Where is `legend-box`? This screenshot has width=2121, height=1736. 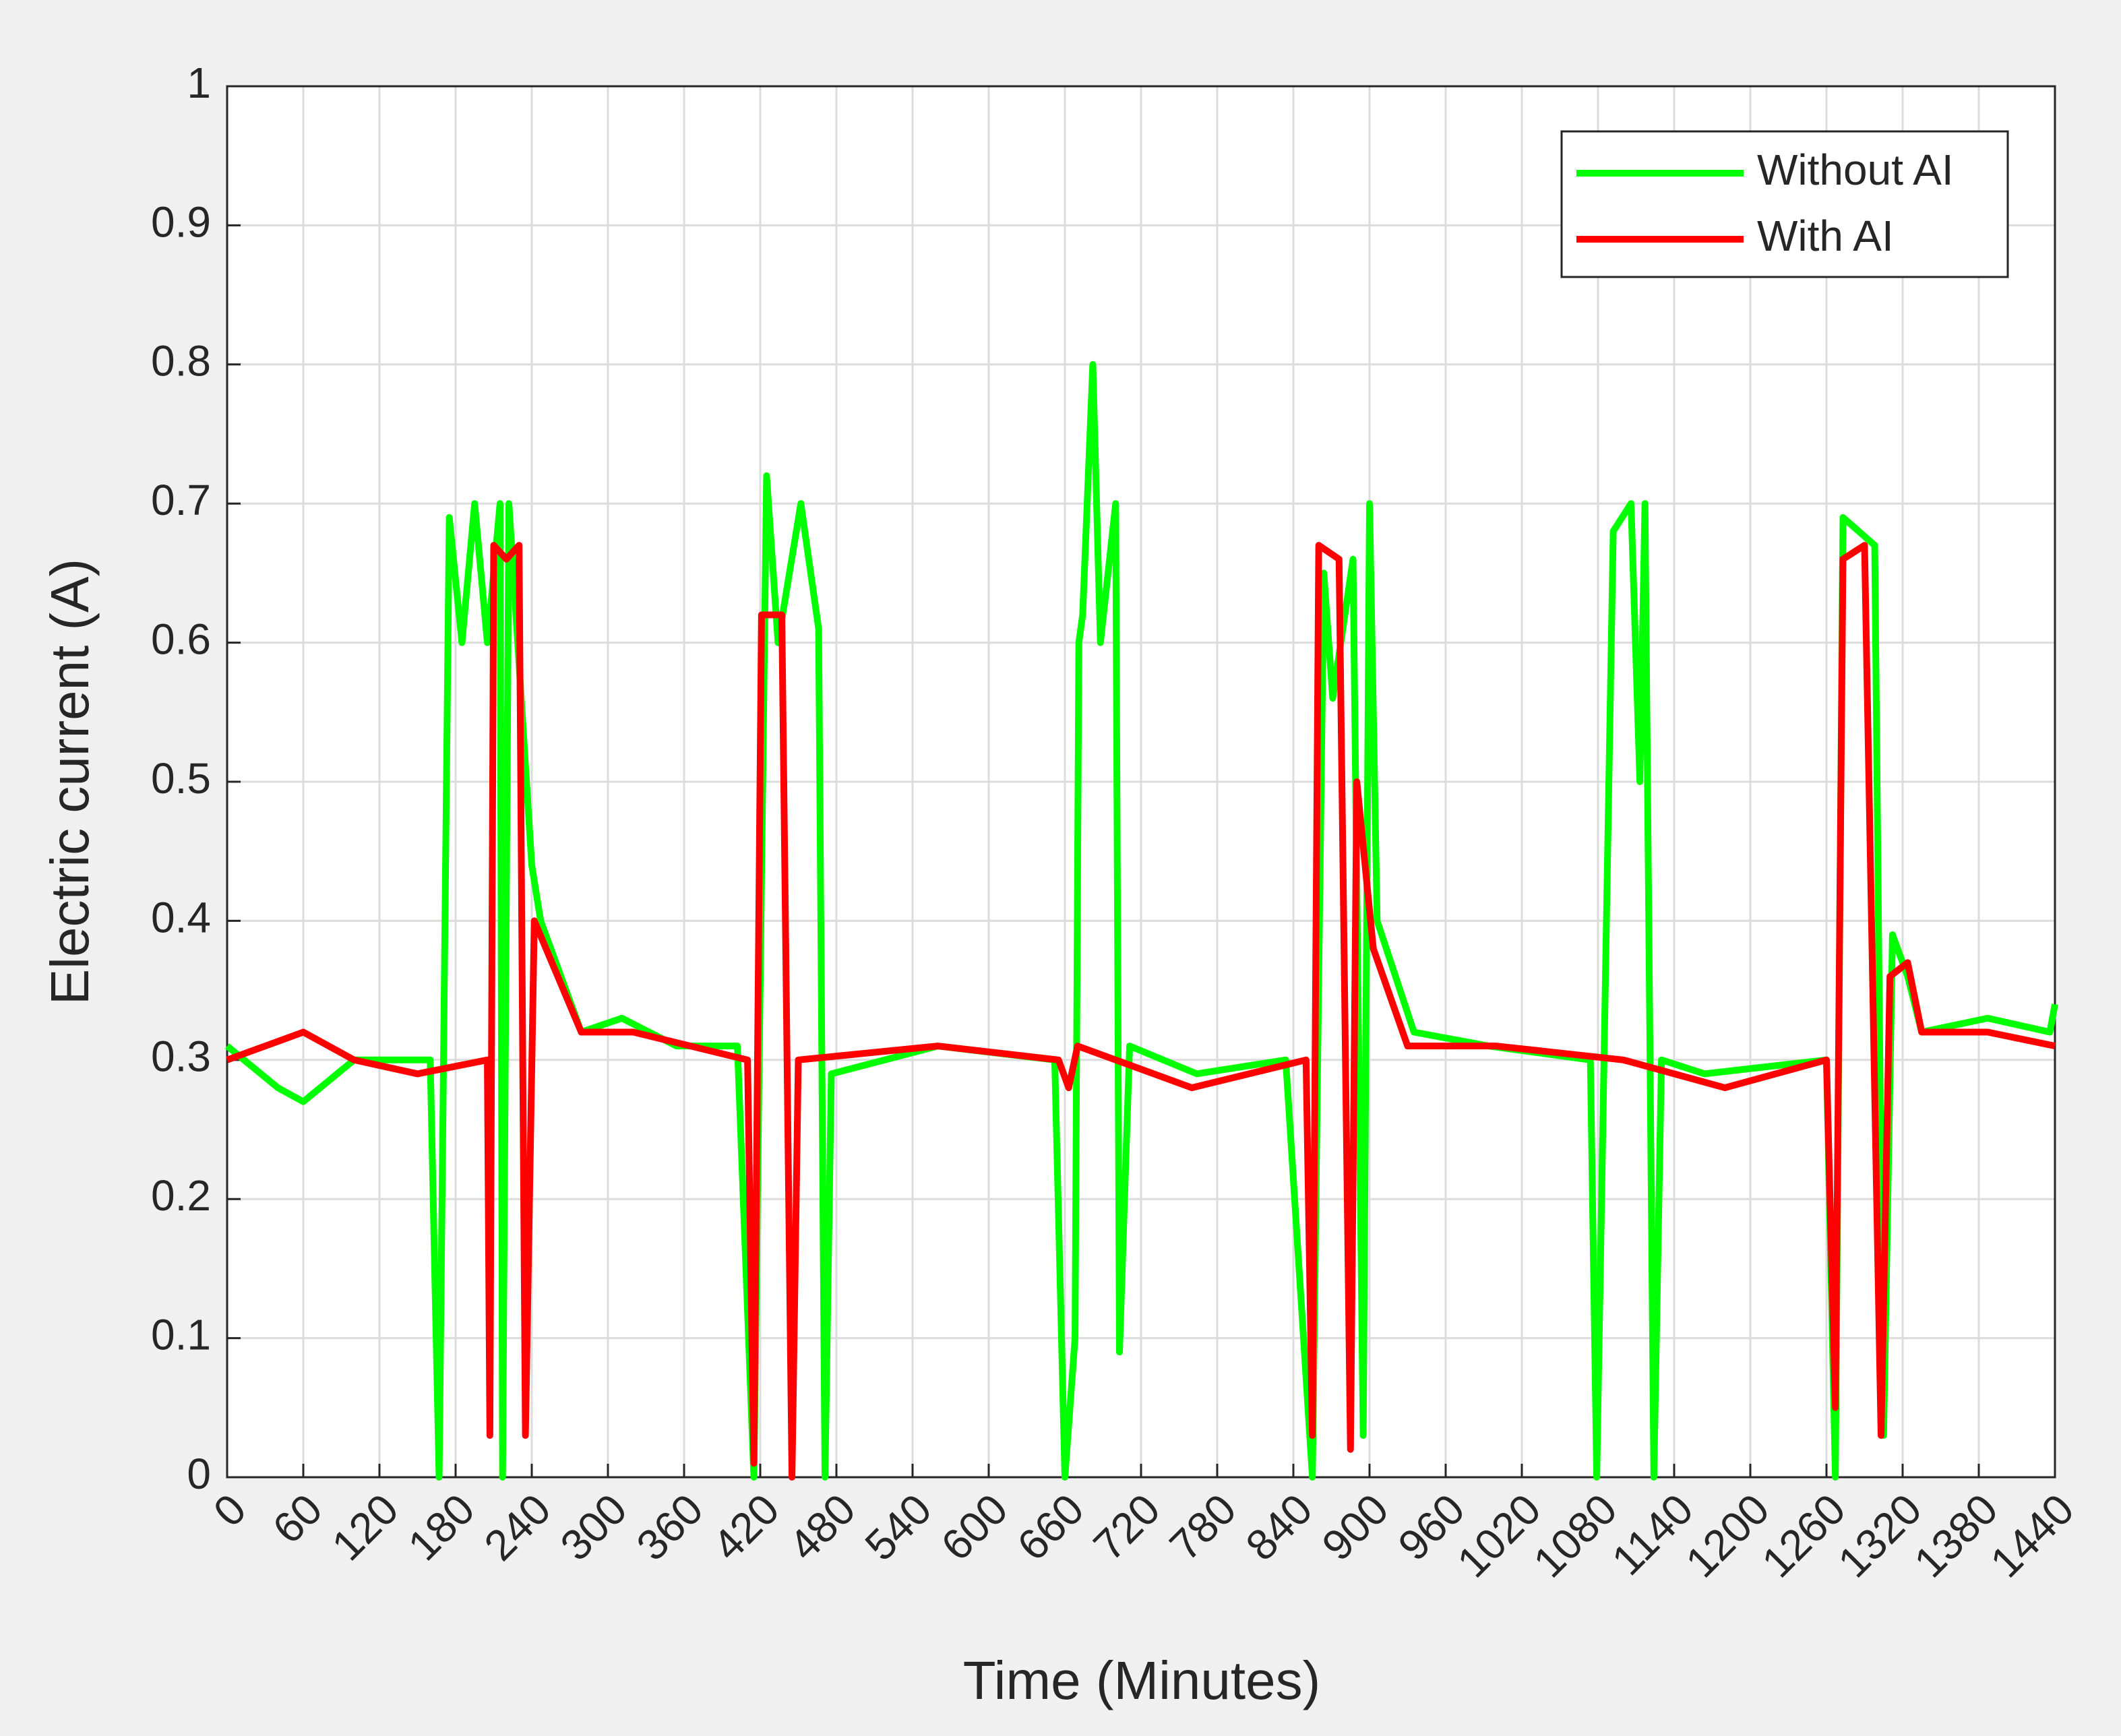
legend-box is located at coordinates (1784, 204).